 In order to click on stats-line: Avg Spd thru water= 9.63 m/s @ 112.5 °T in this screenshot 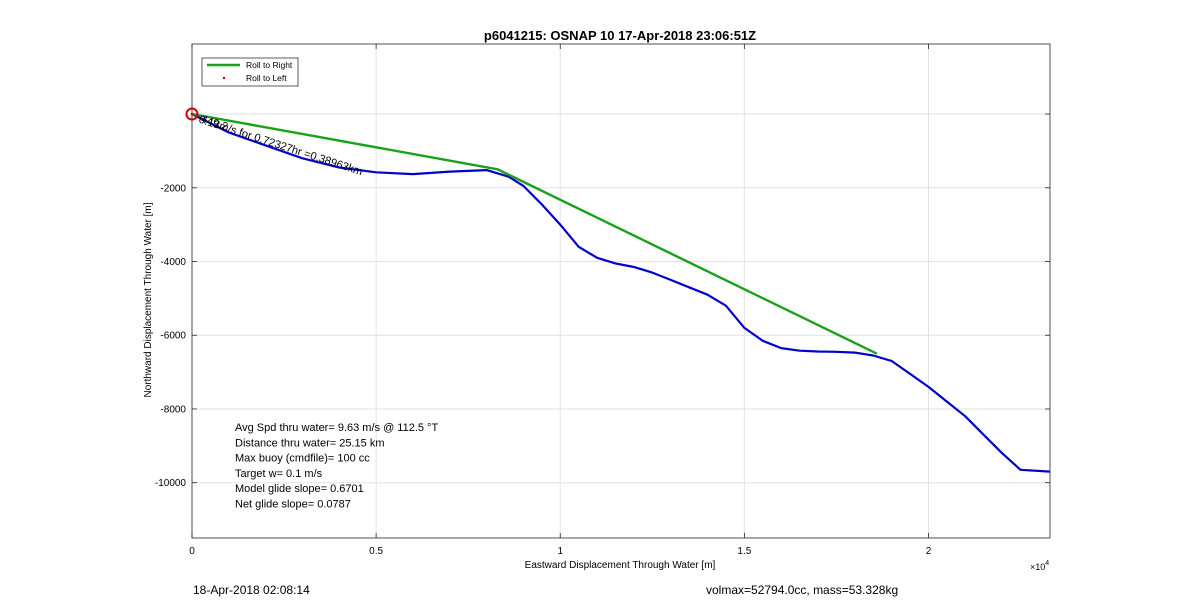, I will do `click(336, 428)`.